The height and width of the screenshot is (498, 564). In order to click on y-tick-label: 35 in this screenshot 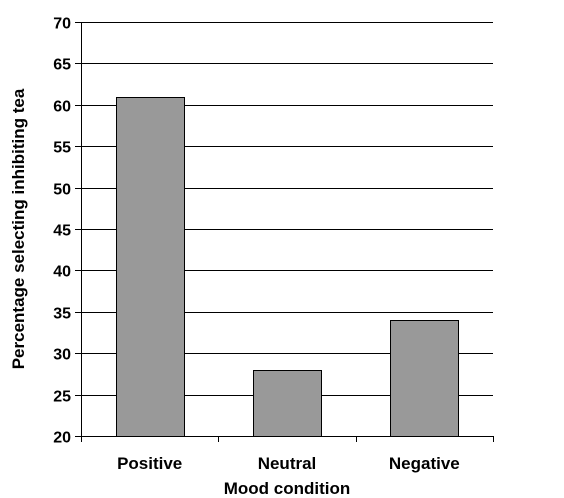, I will do `click(62, 314)`.